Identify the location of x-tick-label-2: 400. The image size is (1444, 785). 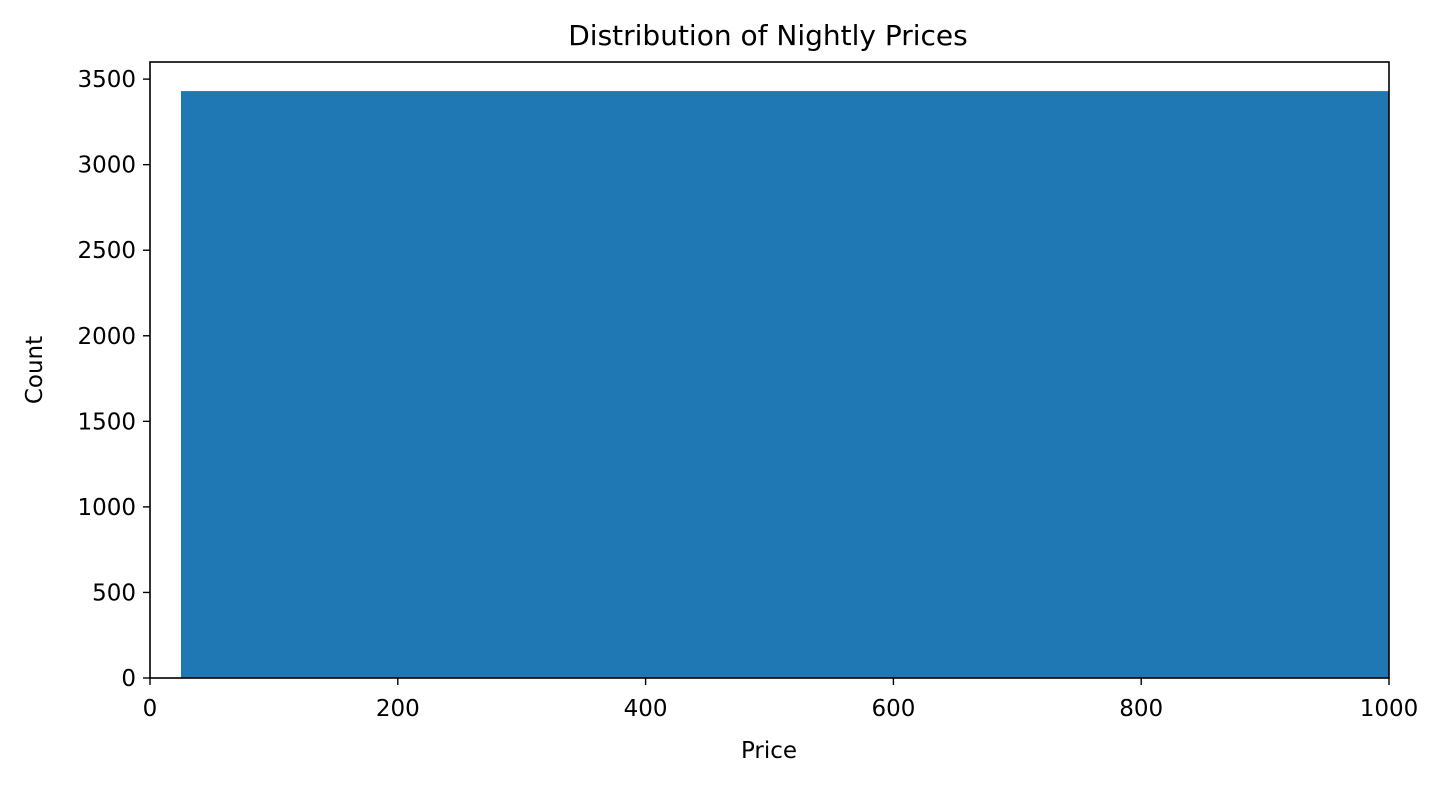
(646, 709).